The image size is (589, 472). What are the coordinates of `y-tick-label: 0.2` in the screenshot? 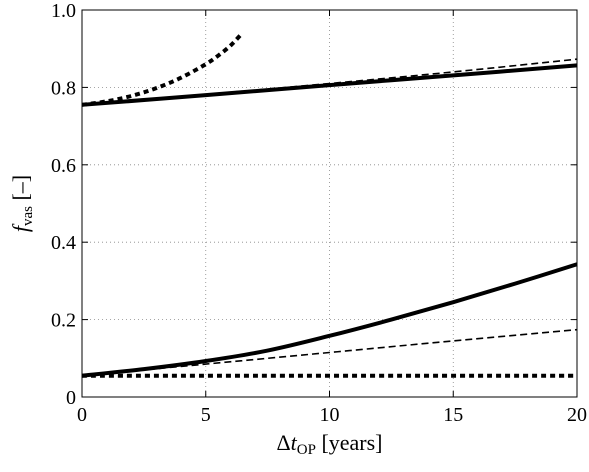 It's located at (63, 321).